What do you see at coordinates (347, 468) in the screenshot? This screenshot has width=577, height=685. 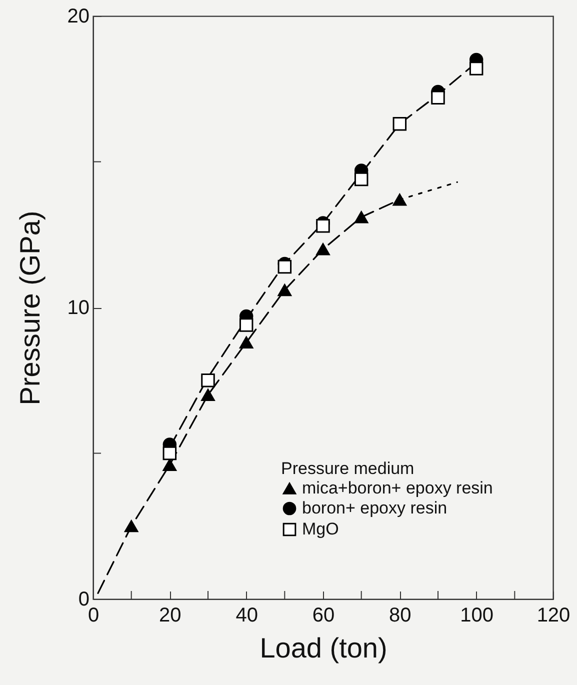 I see `legend-title: Pressure medium` at bounding box center [347, 468].